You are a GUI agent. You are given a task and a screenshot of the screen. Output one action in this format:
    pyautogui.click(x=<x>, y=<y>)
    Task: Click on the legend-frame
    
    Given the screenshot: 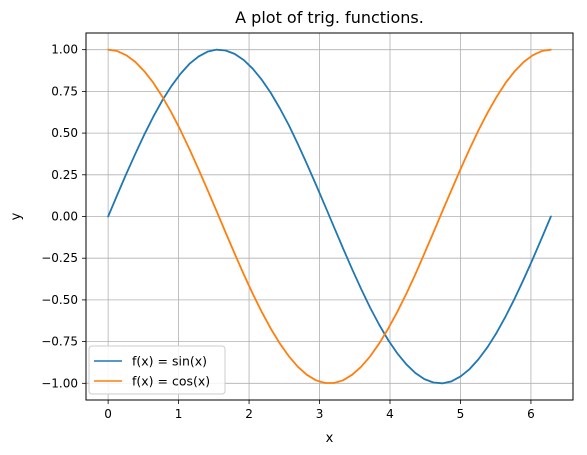 What is the action you would take?
    pyautogui.click(x=157, y=370)
    